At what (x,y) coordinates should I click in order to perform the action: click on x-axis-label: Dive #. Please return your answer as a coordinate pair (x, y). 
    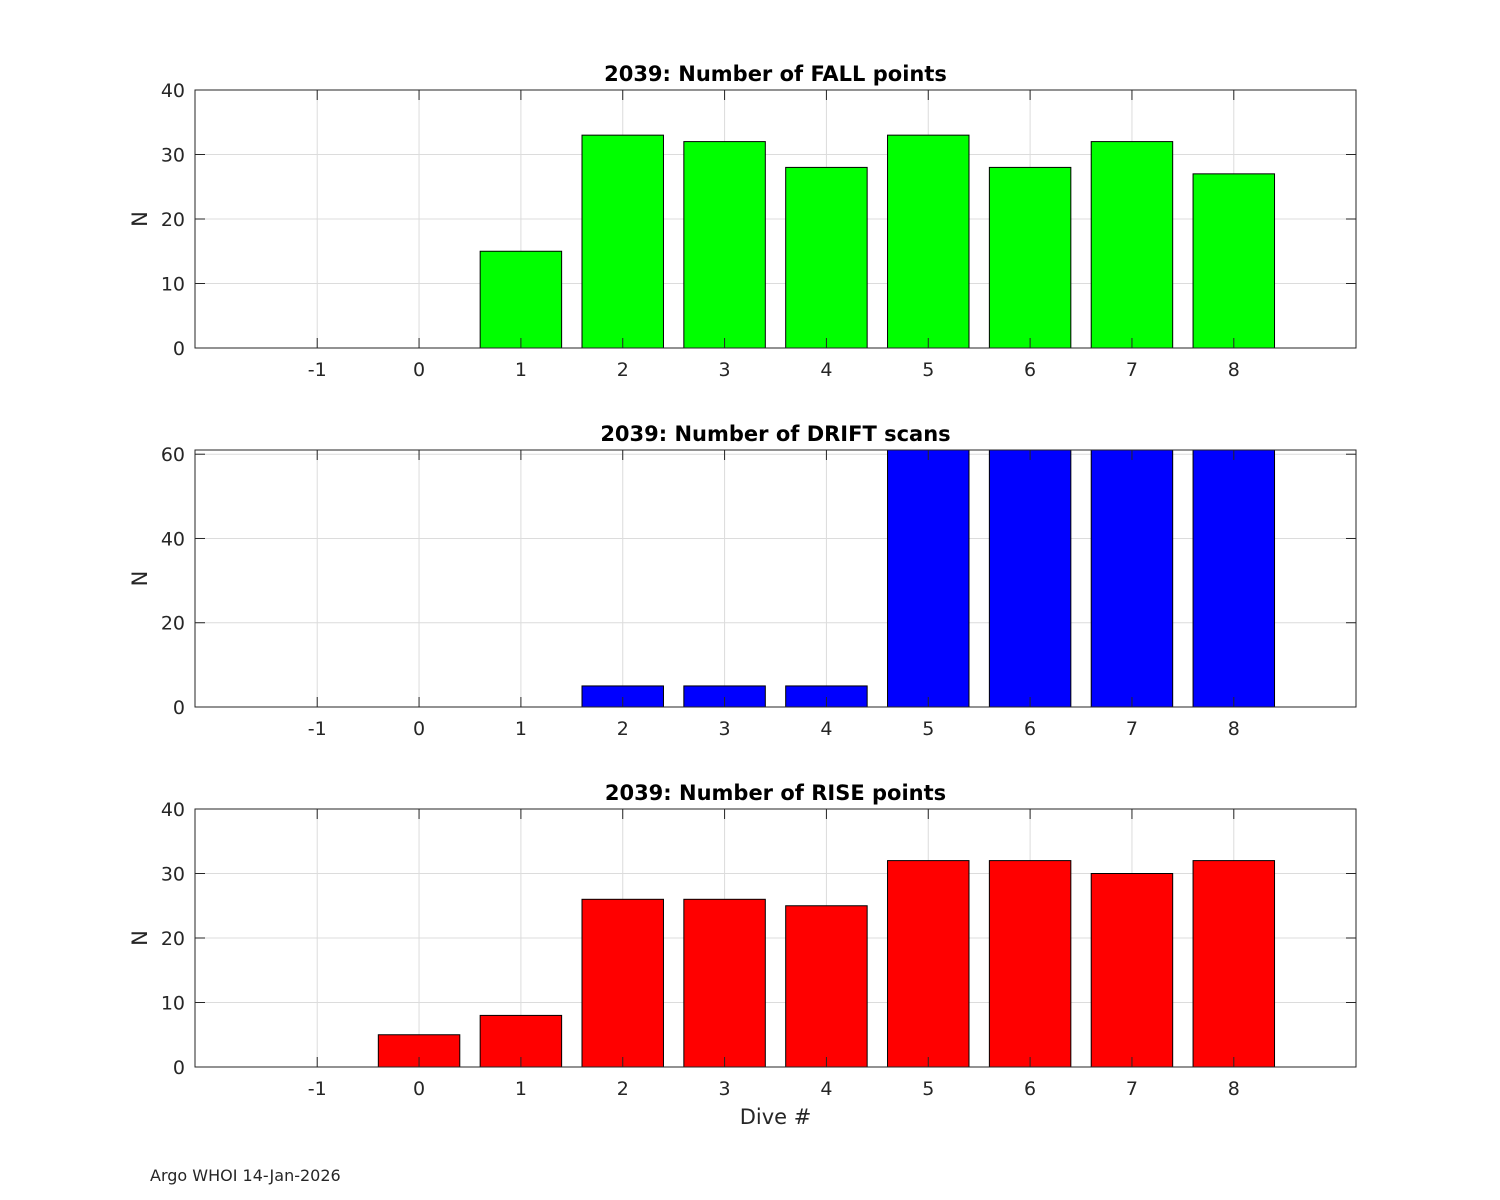
    Looking at the image, I should click on (776, 1117).